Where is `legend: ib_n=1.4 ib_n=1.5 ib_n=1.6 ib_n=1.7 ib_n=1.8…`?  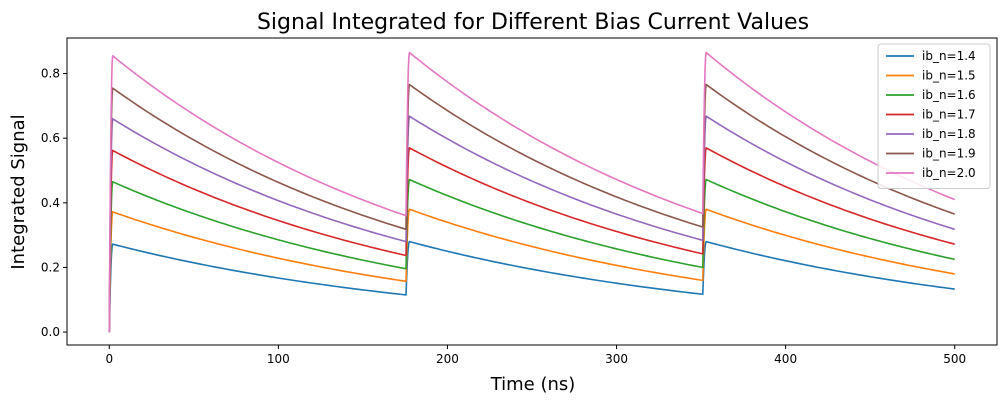 legend: ib_n=1.4 ib_n=1.5 ib_n=1.6 ib_n=1.7 ib_n=1.8… is located at coordinates (934, 116).